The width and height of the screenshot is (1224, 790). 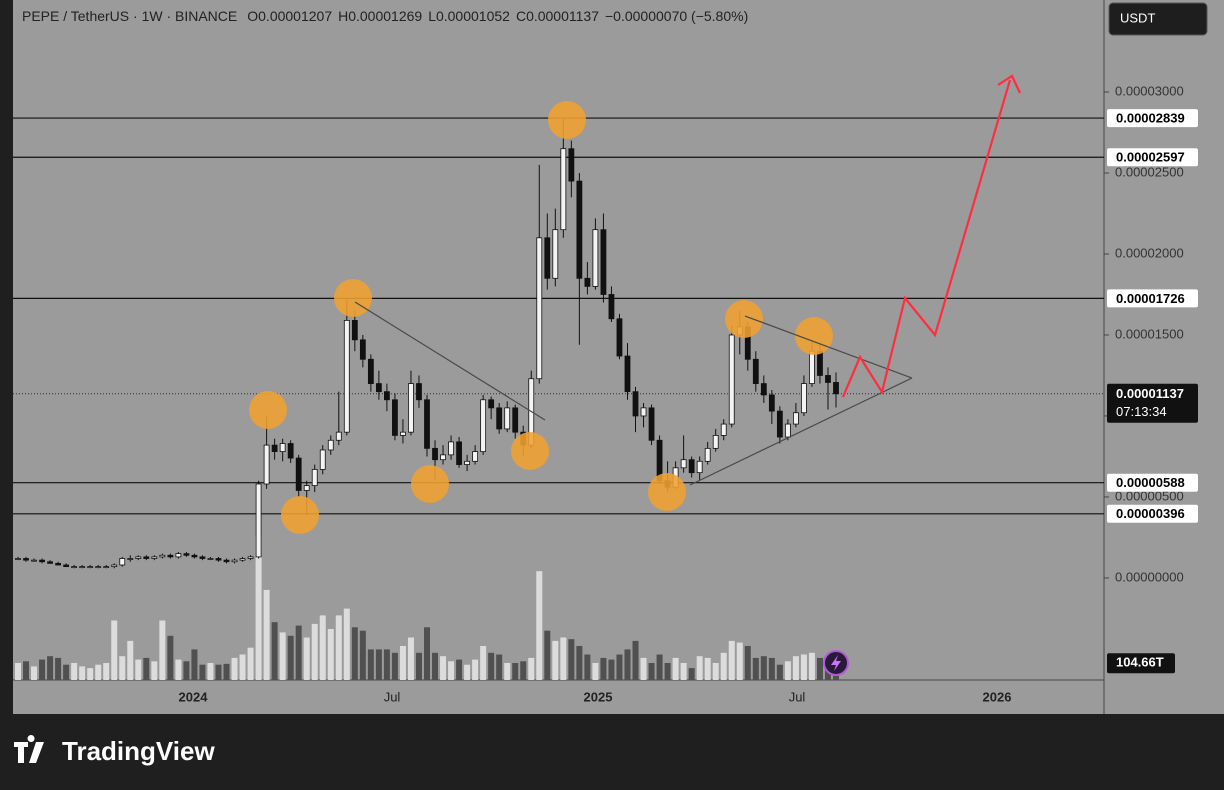 I want to click on last-price-label: 0.00001137, so click(x=1150, y=393).